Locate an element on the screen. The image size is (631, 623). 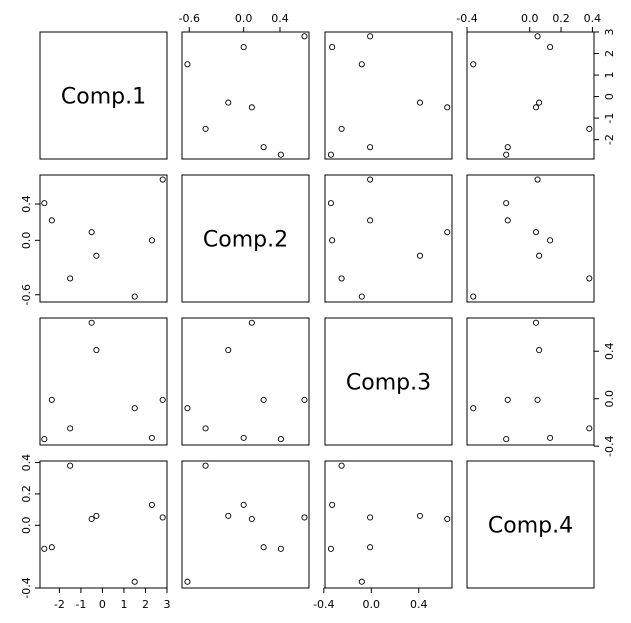
tick-label: -1 is located at coordinates (609, 118).